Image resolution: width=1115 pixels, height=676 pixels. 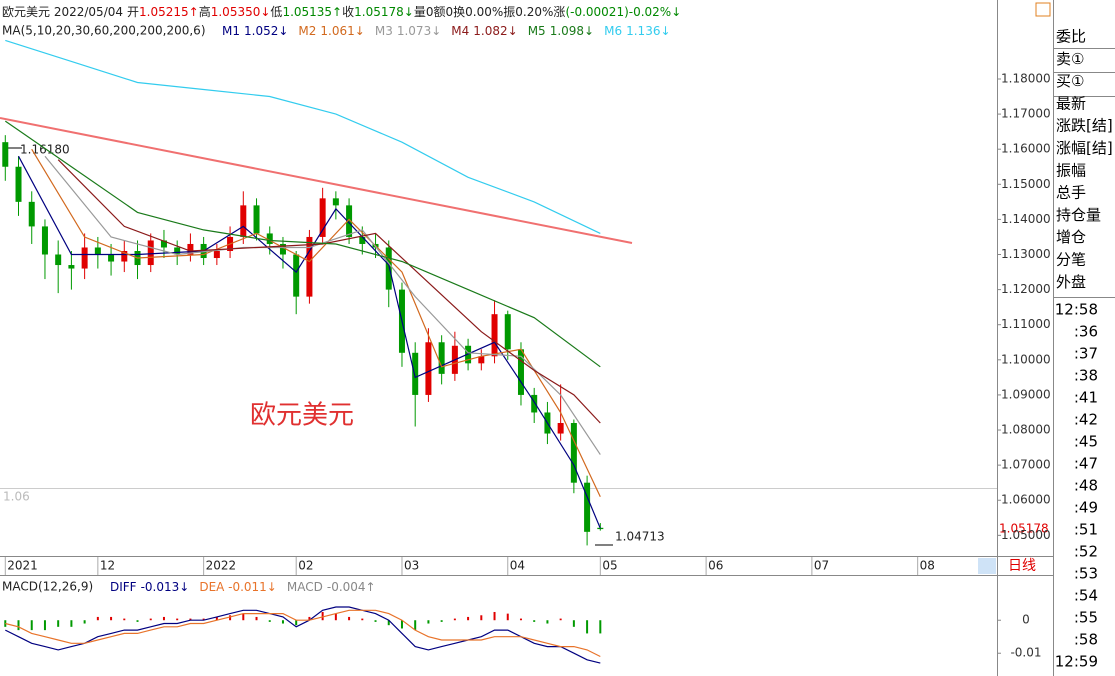 What do you see at coordinates (534, 12) in the screenshot?
I see `field-value: 0.20%` at bounding box center [534, 12].